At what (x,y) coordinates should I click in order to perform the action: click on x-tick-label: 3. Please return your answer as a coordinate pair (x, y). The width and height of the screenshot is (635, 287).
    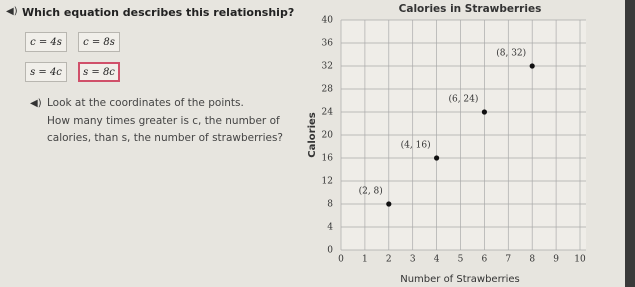
    Looking at the image, I should click on (413, 260).